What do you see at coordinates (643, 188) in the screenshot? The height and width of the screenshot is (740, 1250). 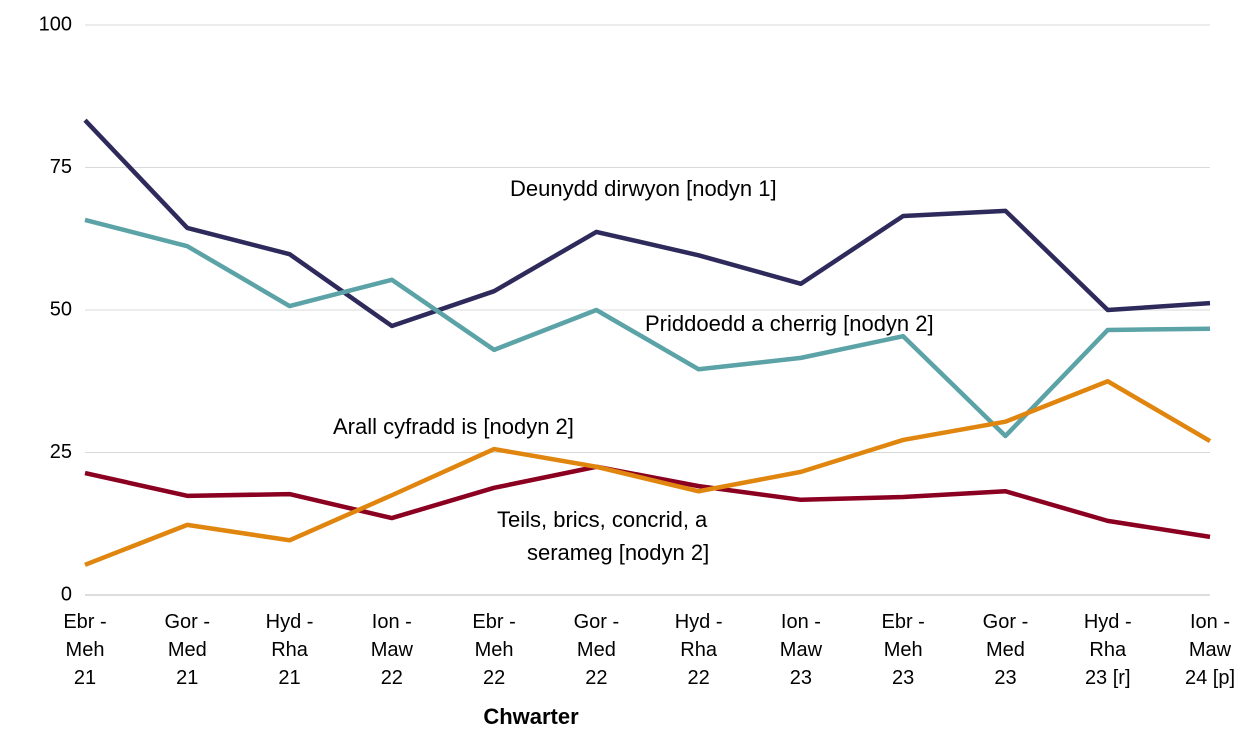 I see `annotation: Deunydd dirwyon [nodyn 1]` at bounding box center [643, 188].